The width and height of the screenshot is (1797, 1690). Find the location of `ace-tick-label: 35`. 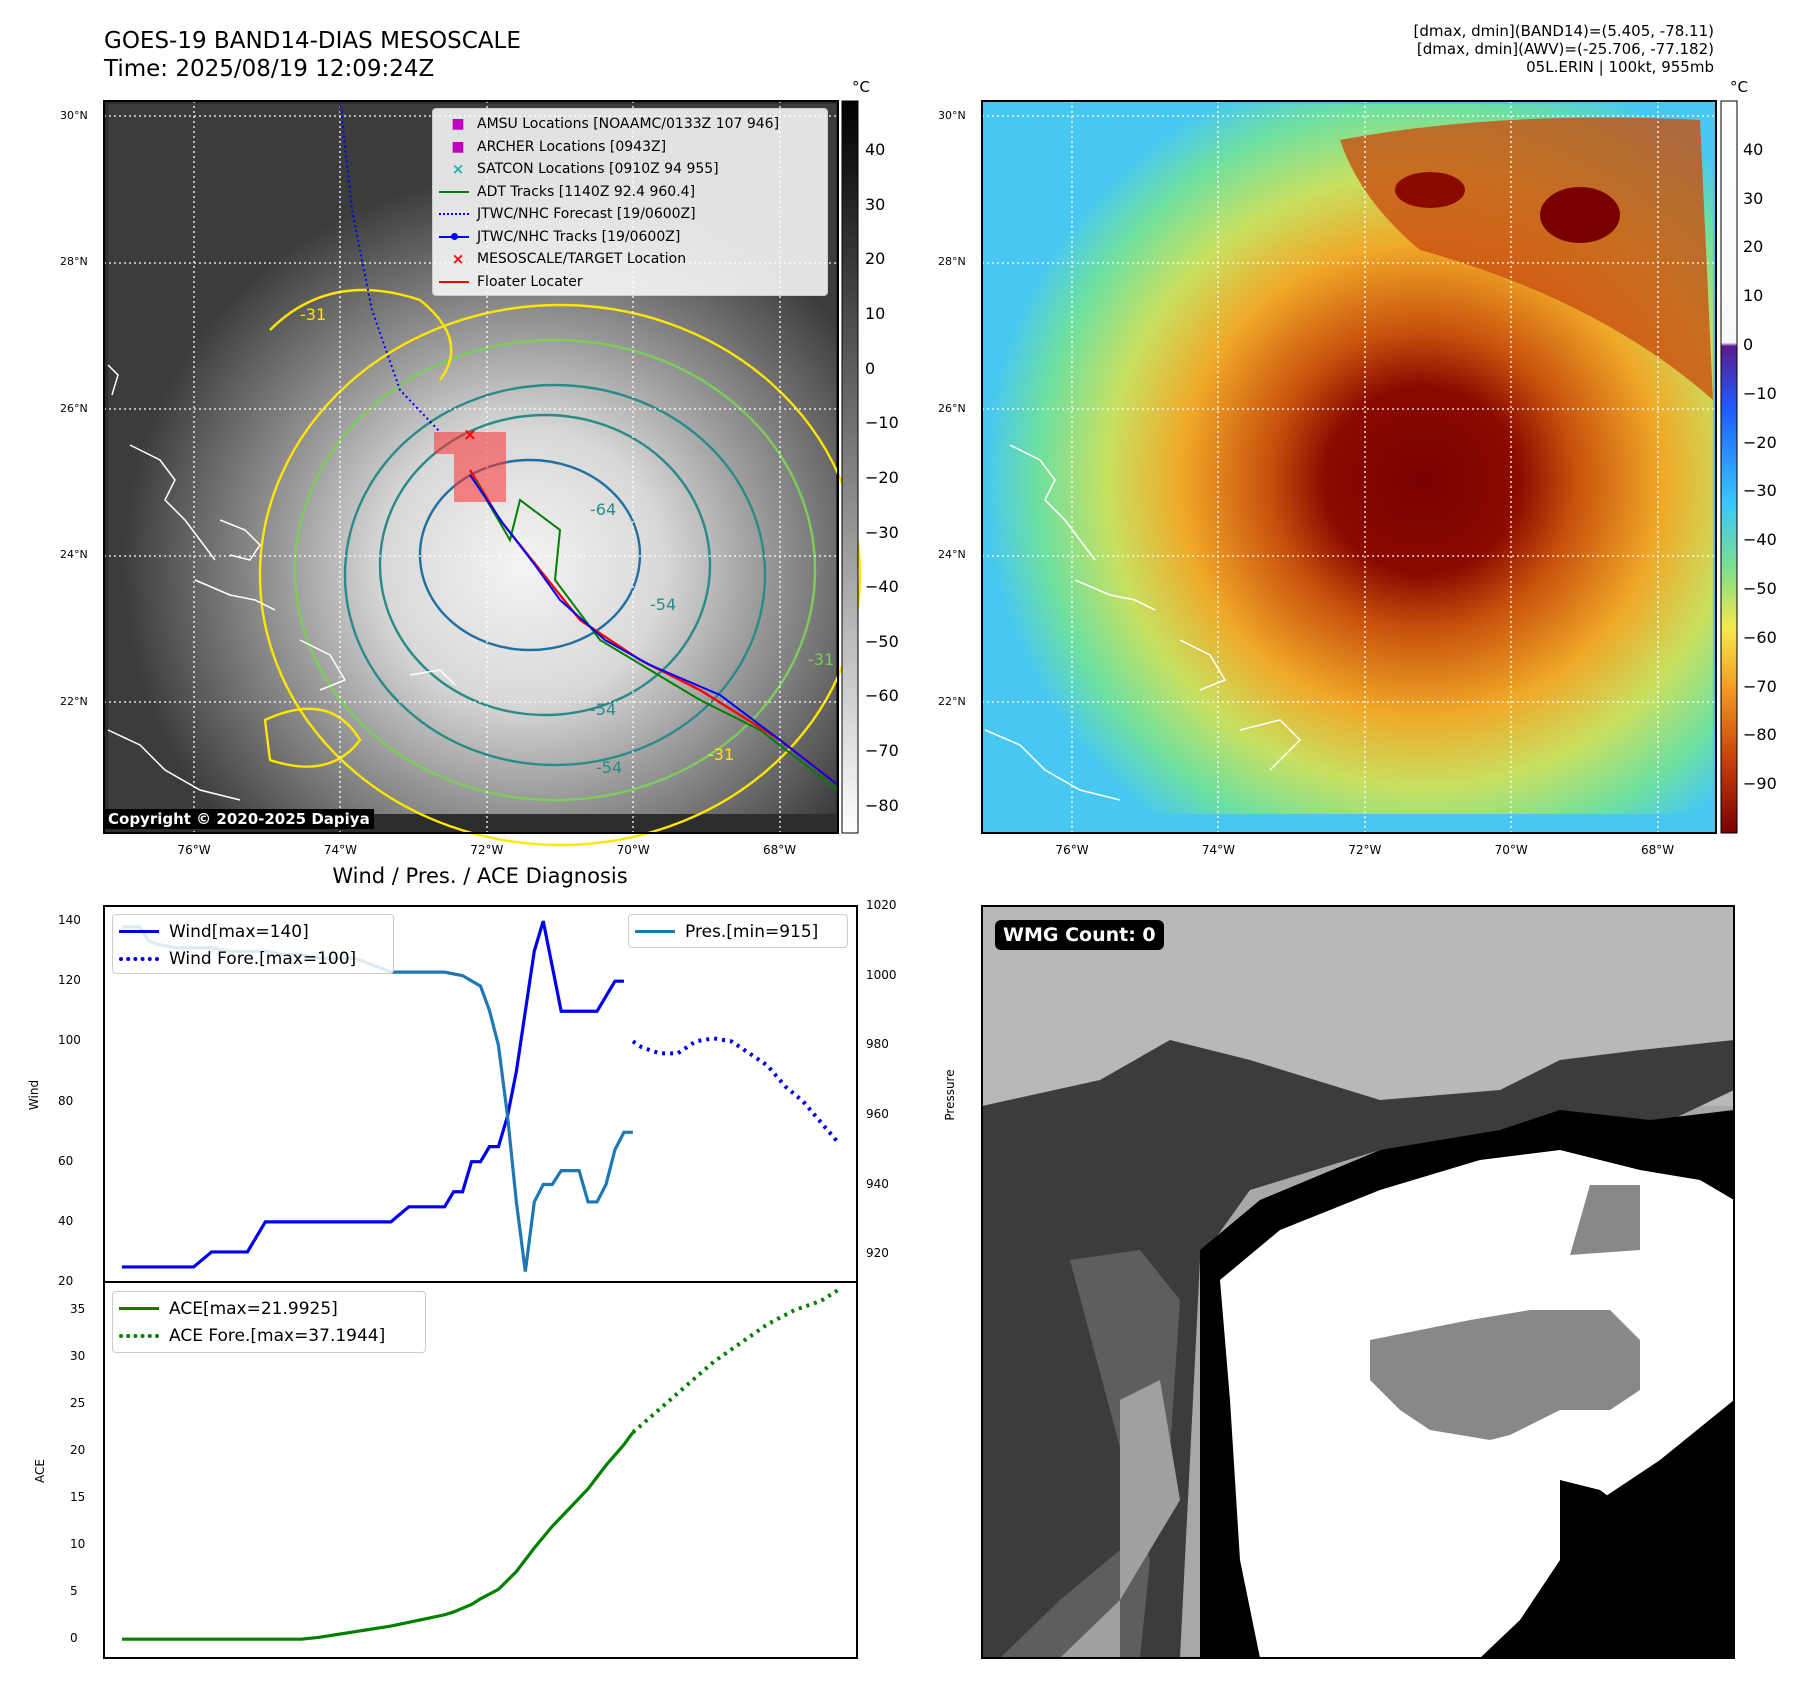

ace-tick-label: 35 is located at coordinates (78, 1309).